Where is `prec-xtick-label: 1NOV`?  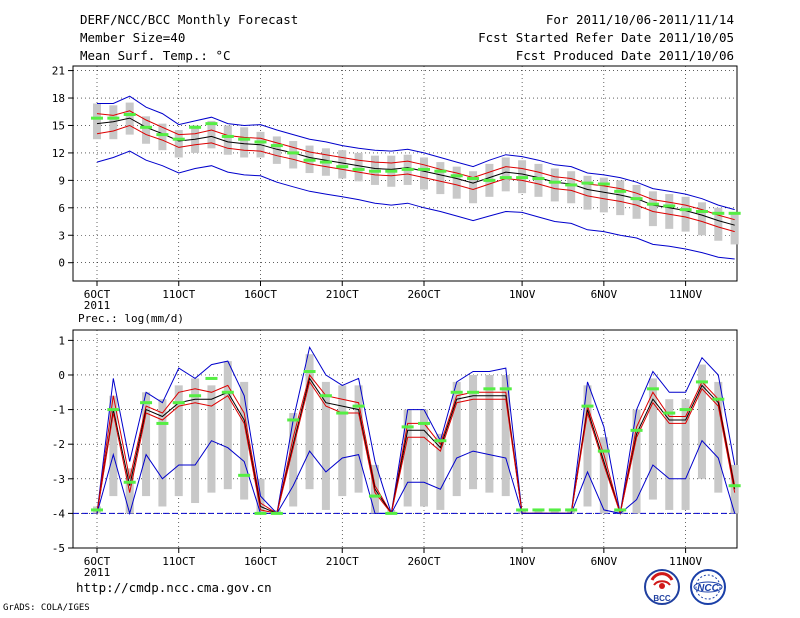
prec-xtick-label: 1NOV is located at coordinates (522, 561).